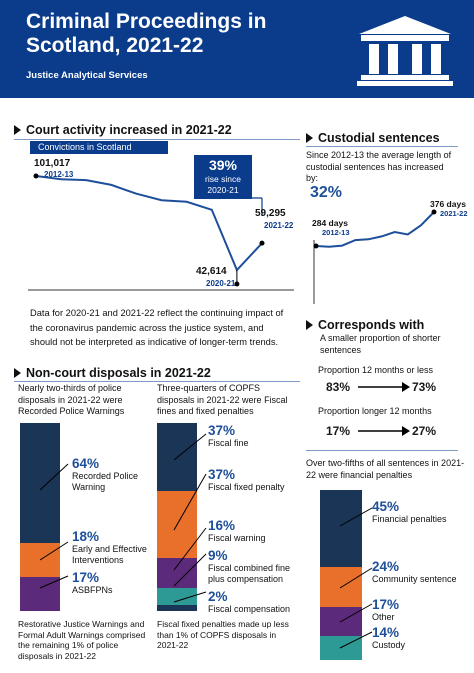 The height and width of the screenshot is (673, 474). I want to click on custodial-series-line, so click(375, 229).